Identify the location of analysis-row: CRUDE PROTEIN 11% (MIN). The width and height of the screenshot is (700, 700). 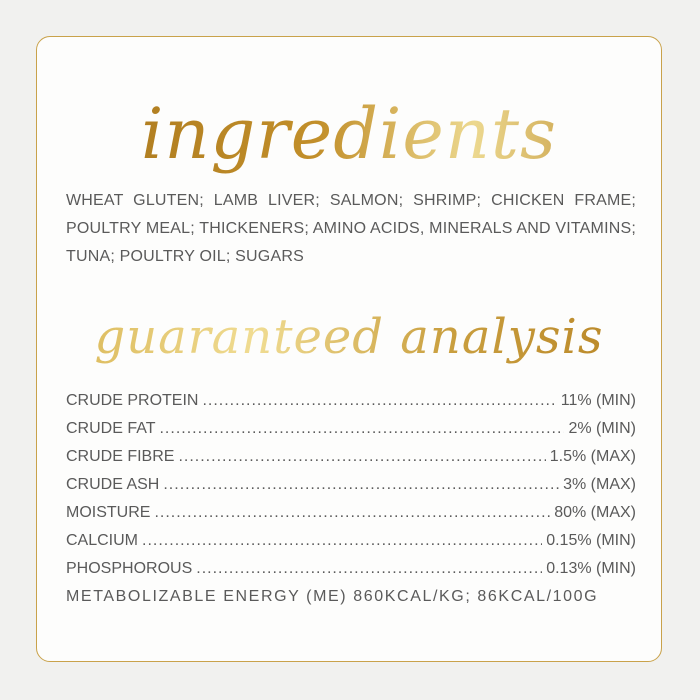
(351, 401).